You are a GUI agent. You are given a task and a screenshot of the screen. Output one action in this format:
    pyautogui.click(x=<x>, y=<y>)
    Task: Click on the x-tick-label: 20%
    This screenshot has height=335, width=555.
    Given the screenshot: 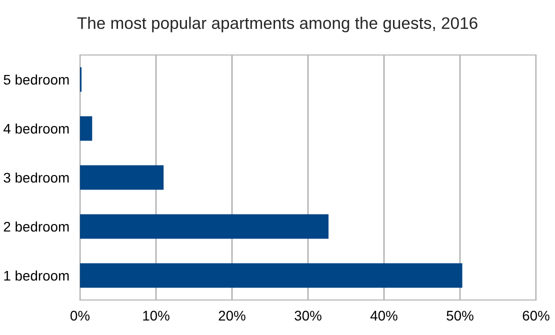 What is the action you would take?
    pyautogui.click(x=232, y=315)
    